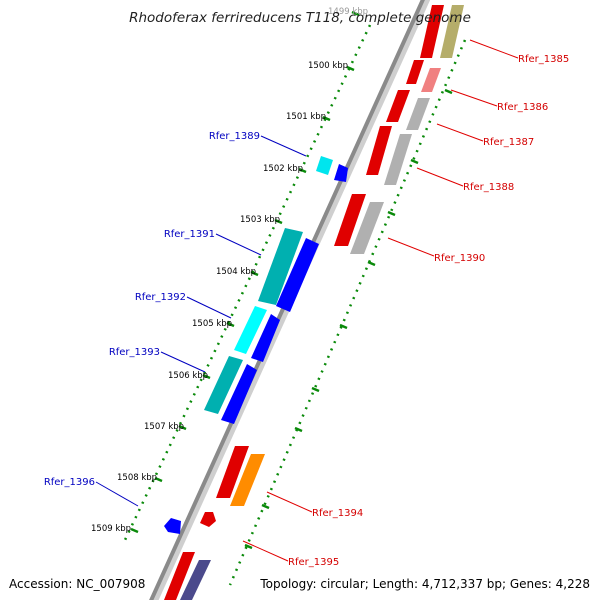 This screenshot has width=600, height=600. I want to click on gene-label-Rfer_1390: Rfer_1390, so click(459, 258).